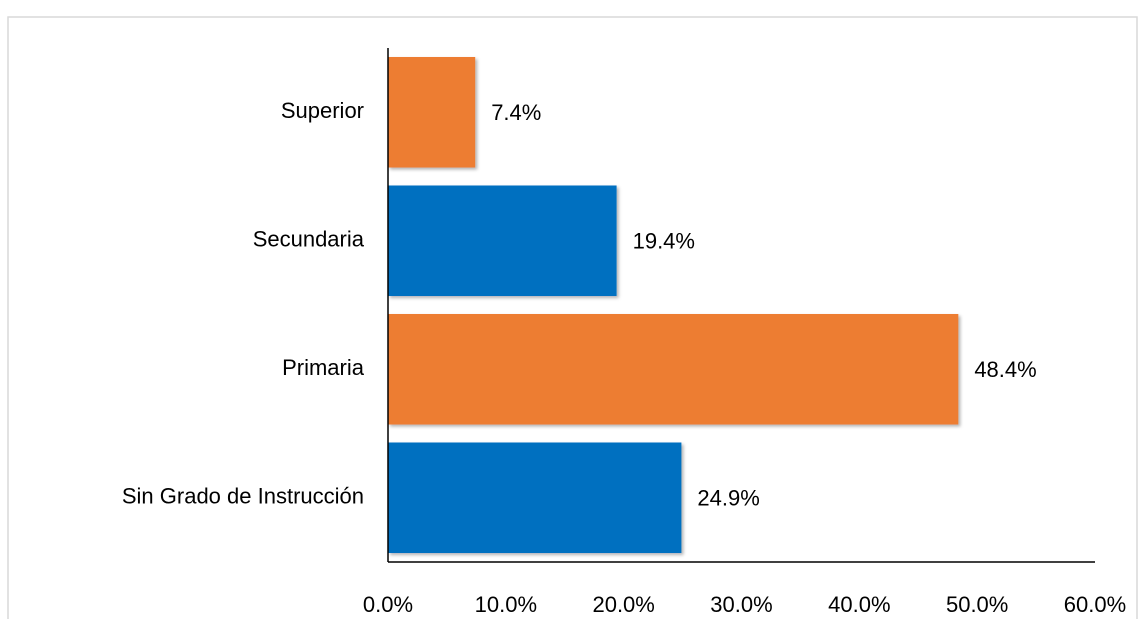  I want to click on x-tick-label: 20.0%, so click(623, 604).